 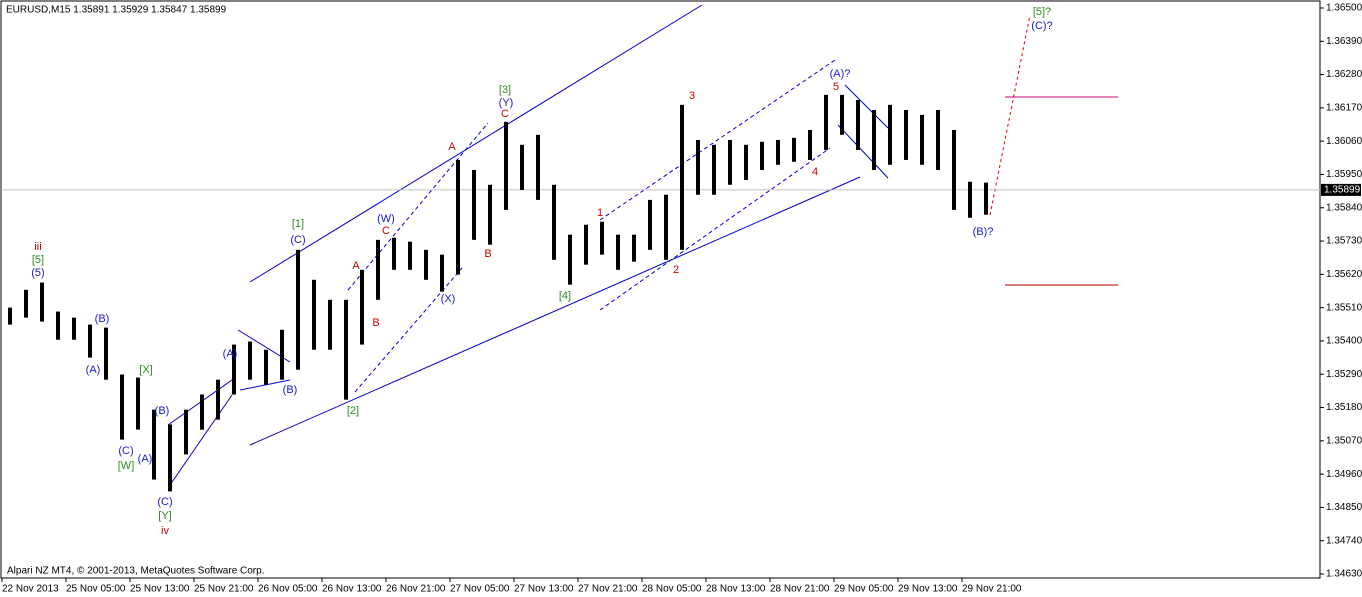 I want to click on x-tick-label: 27 Nov 21:00, so click(x=608, y=589).